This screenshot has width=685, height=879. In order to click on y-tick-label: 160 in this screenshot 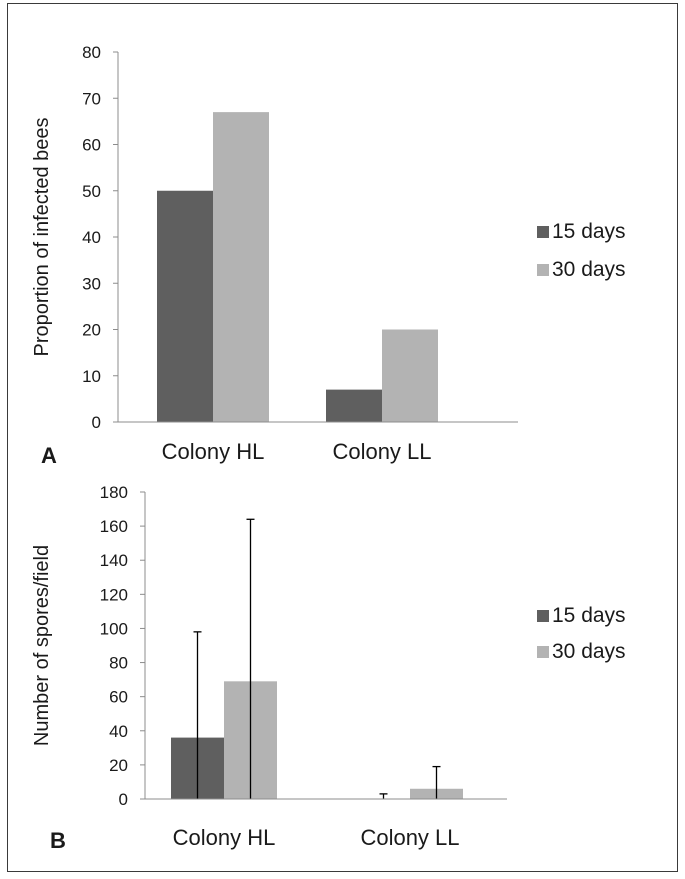, I will do `click(114, 526)`.